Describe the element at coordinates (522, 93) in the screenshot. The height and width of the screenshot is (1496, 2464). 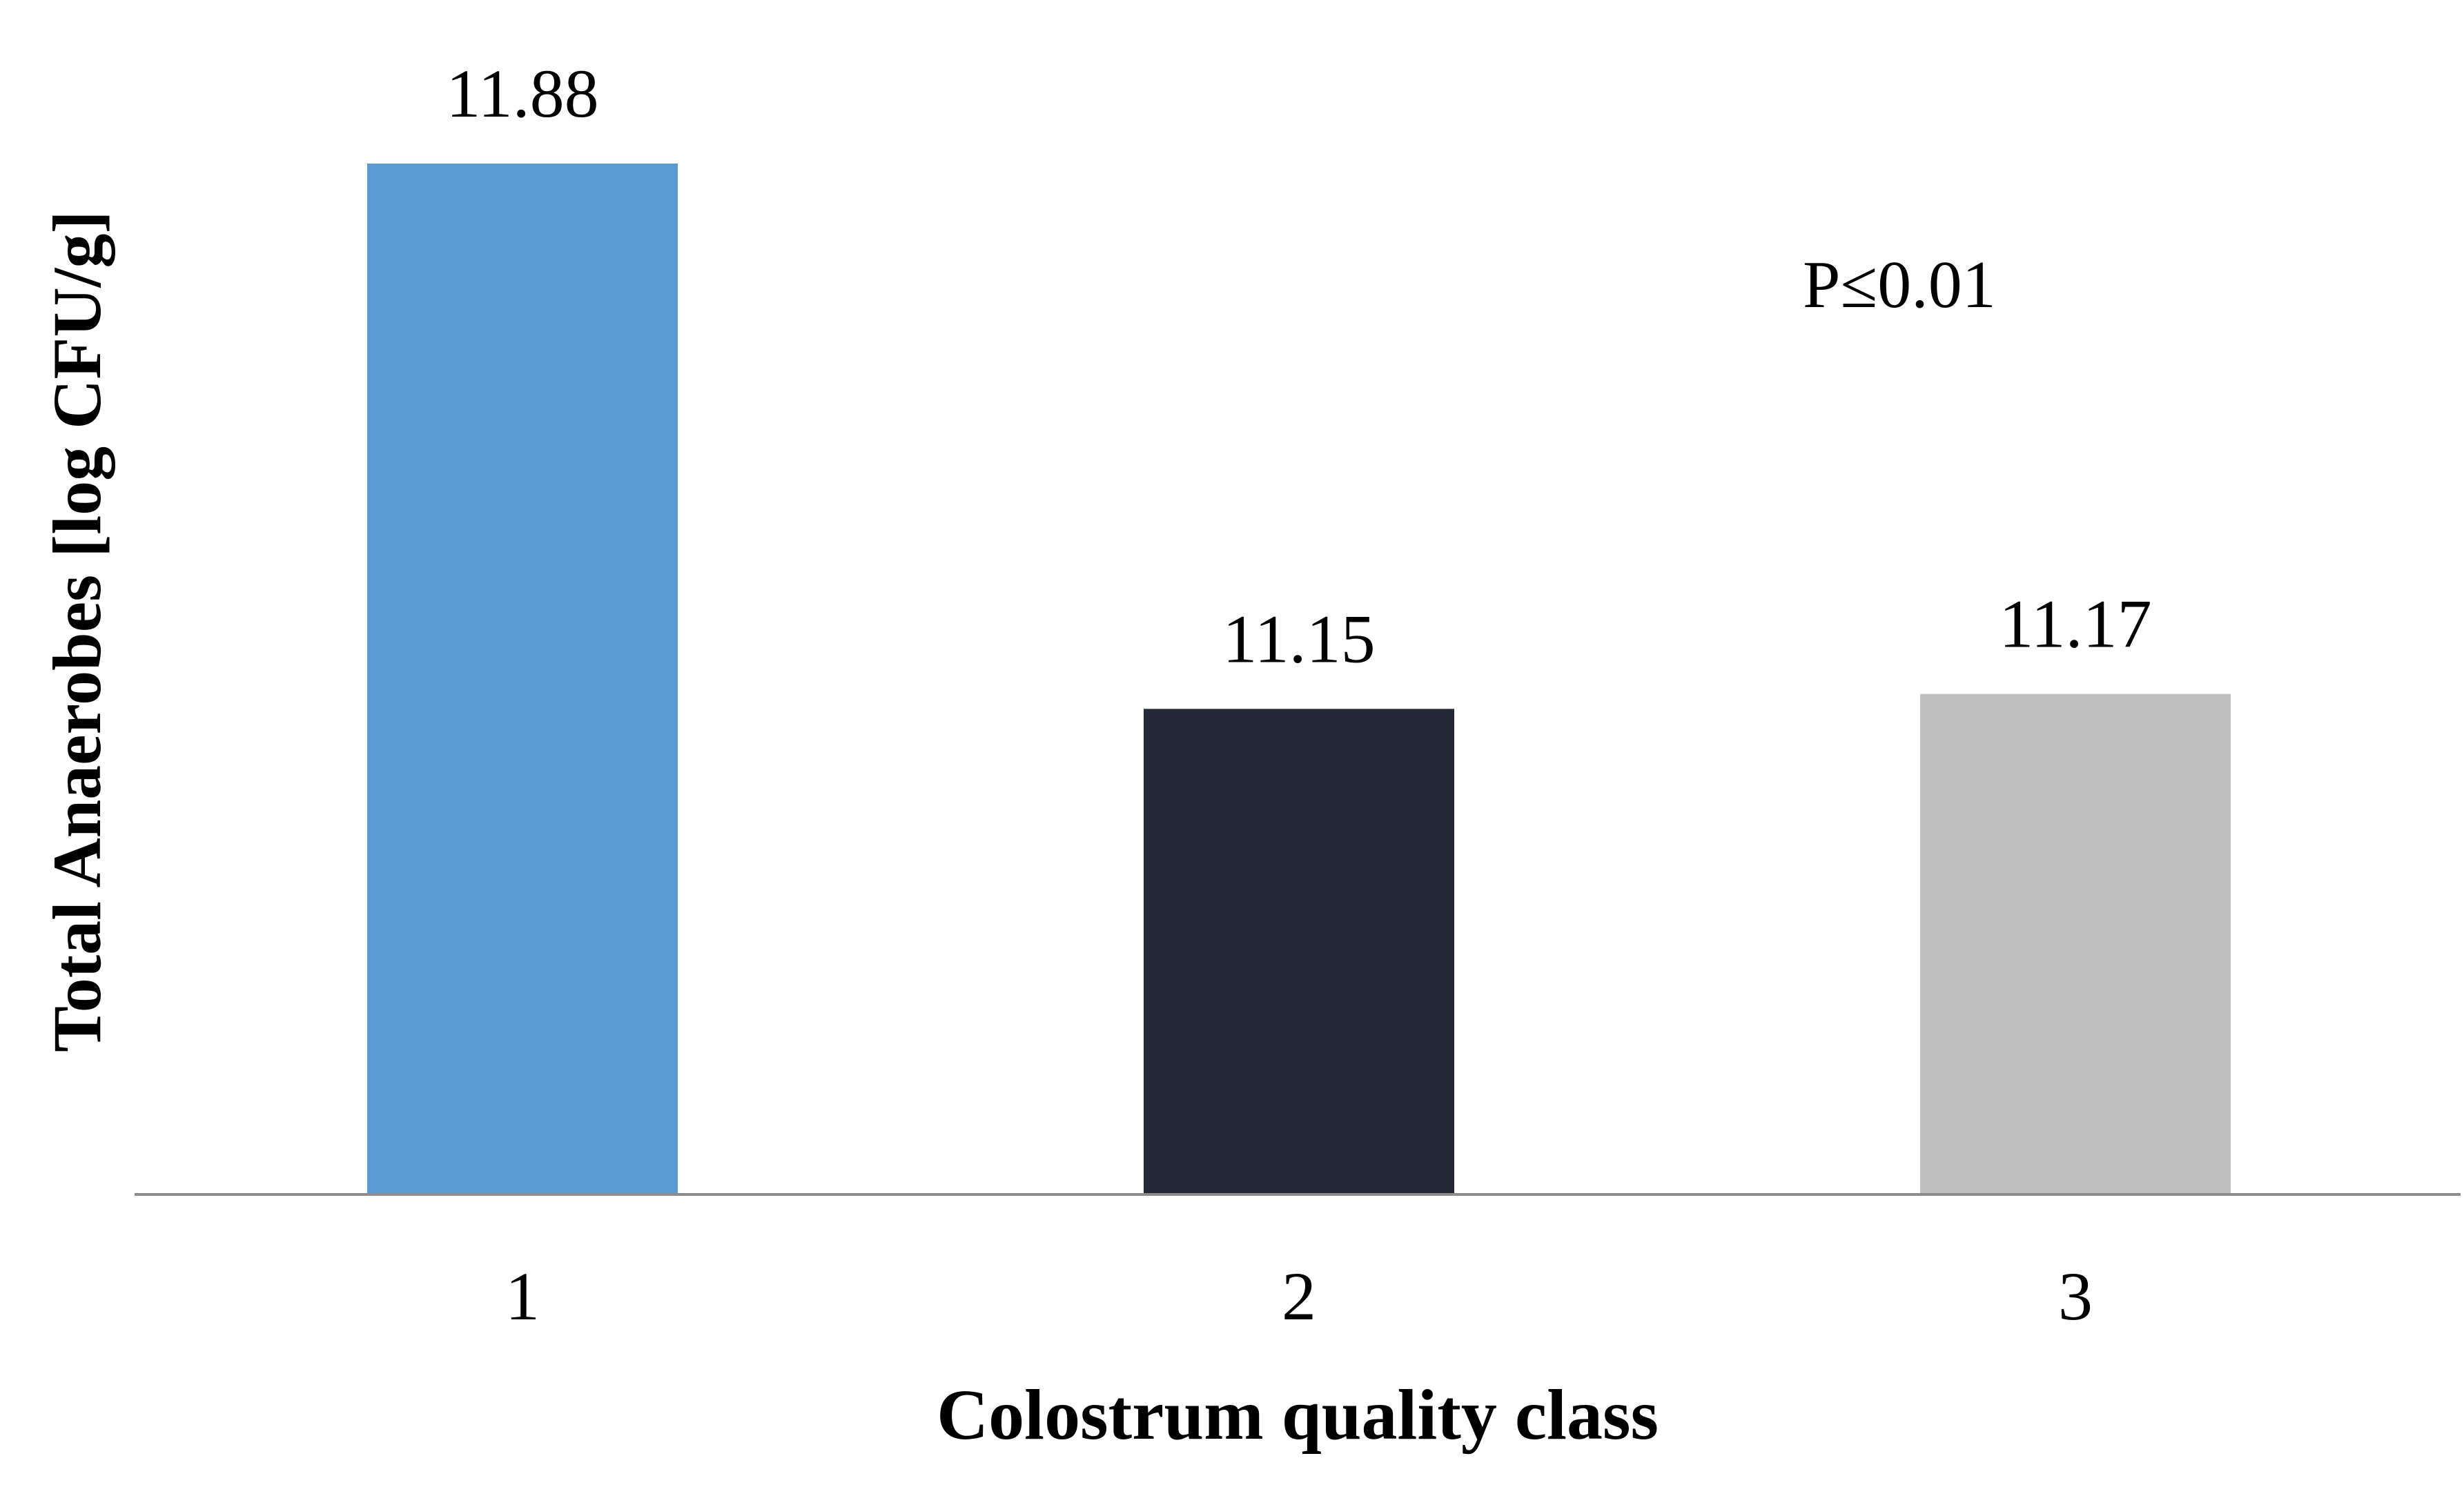
I see `data-label-1: 11.88` at that location.